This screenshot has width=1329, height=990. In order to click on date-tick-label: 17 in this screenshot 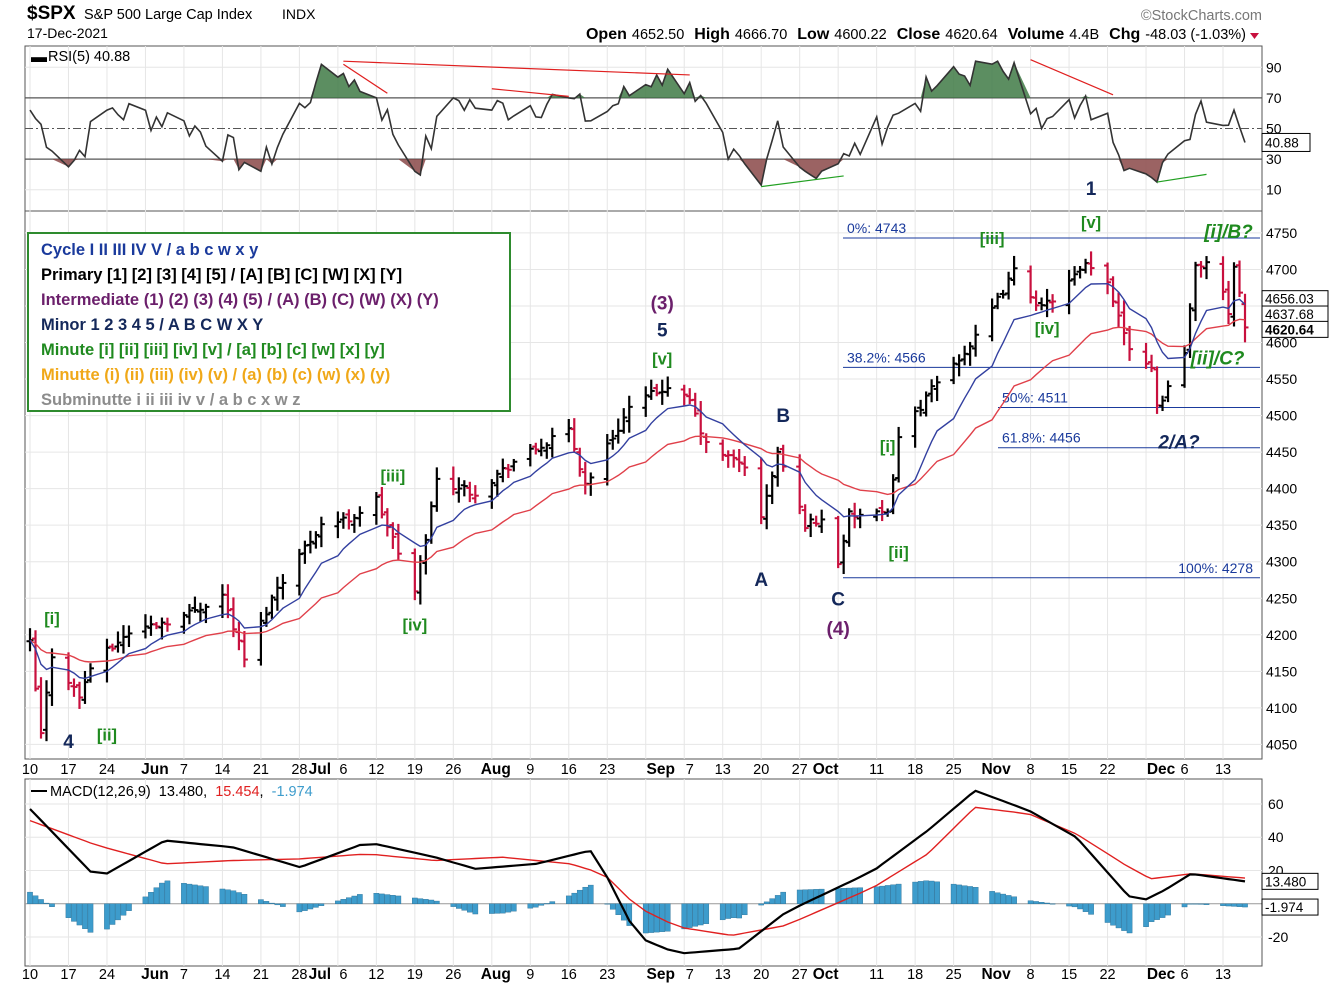, I will do `click(68, 975)`.